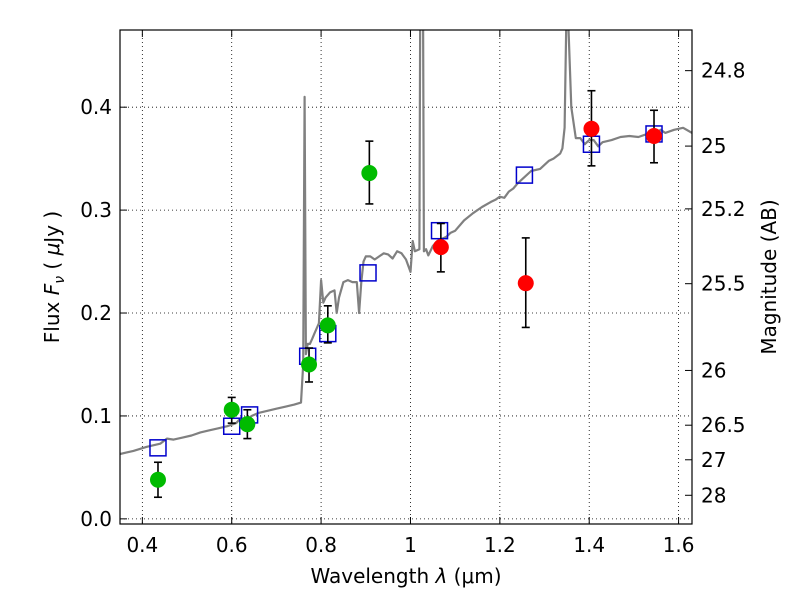  Describe the element at coordinates (321, 545) in the screenshot. I see `x-tick-label: 0.8` at that location.